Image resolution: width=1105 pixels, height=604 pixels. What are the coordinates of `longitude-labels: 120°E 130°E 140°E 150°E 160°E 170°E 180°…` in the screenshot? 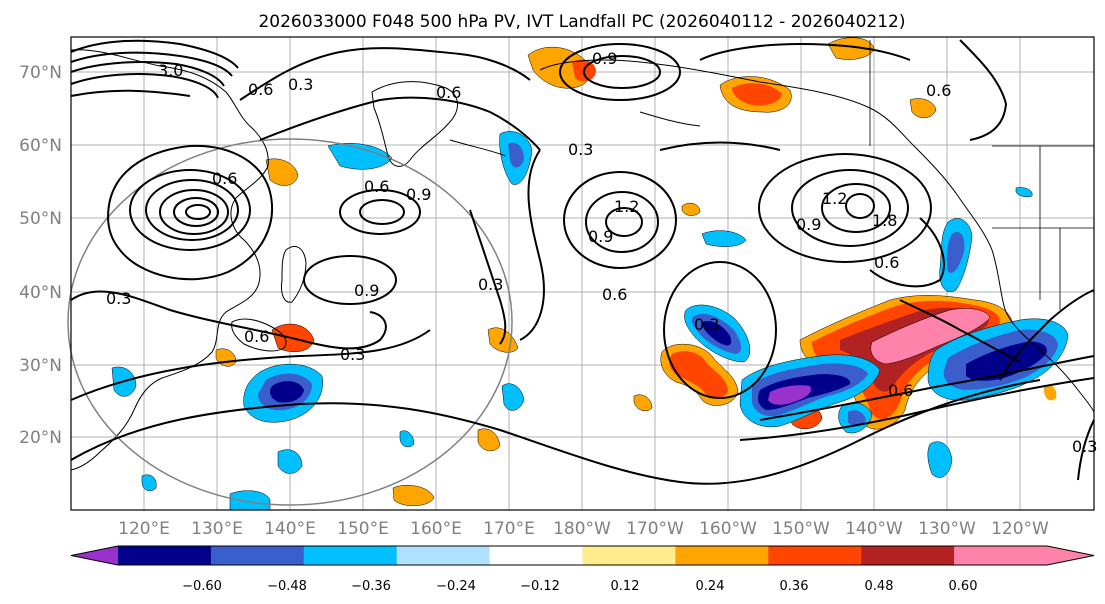 It's located at (583, 529).